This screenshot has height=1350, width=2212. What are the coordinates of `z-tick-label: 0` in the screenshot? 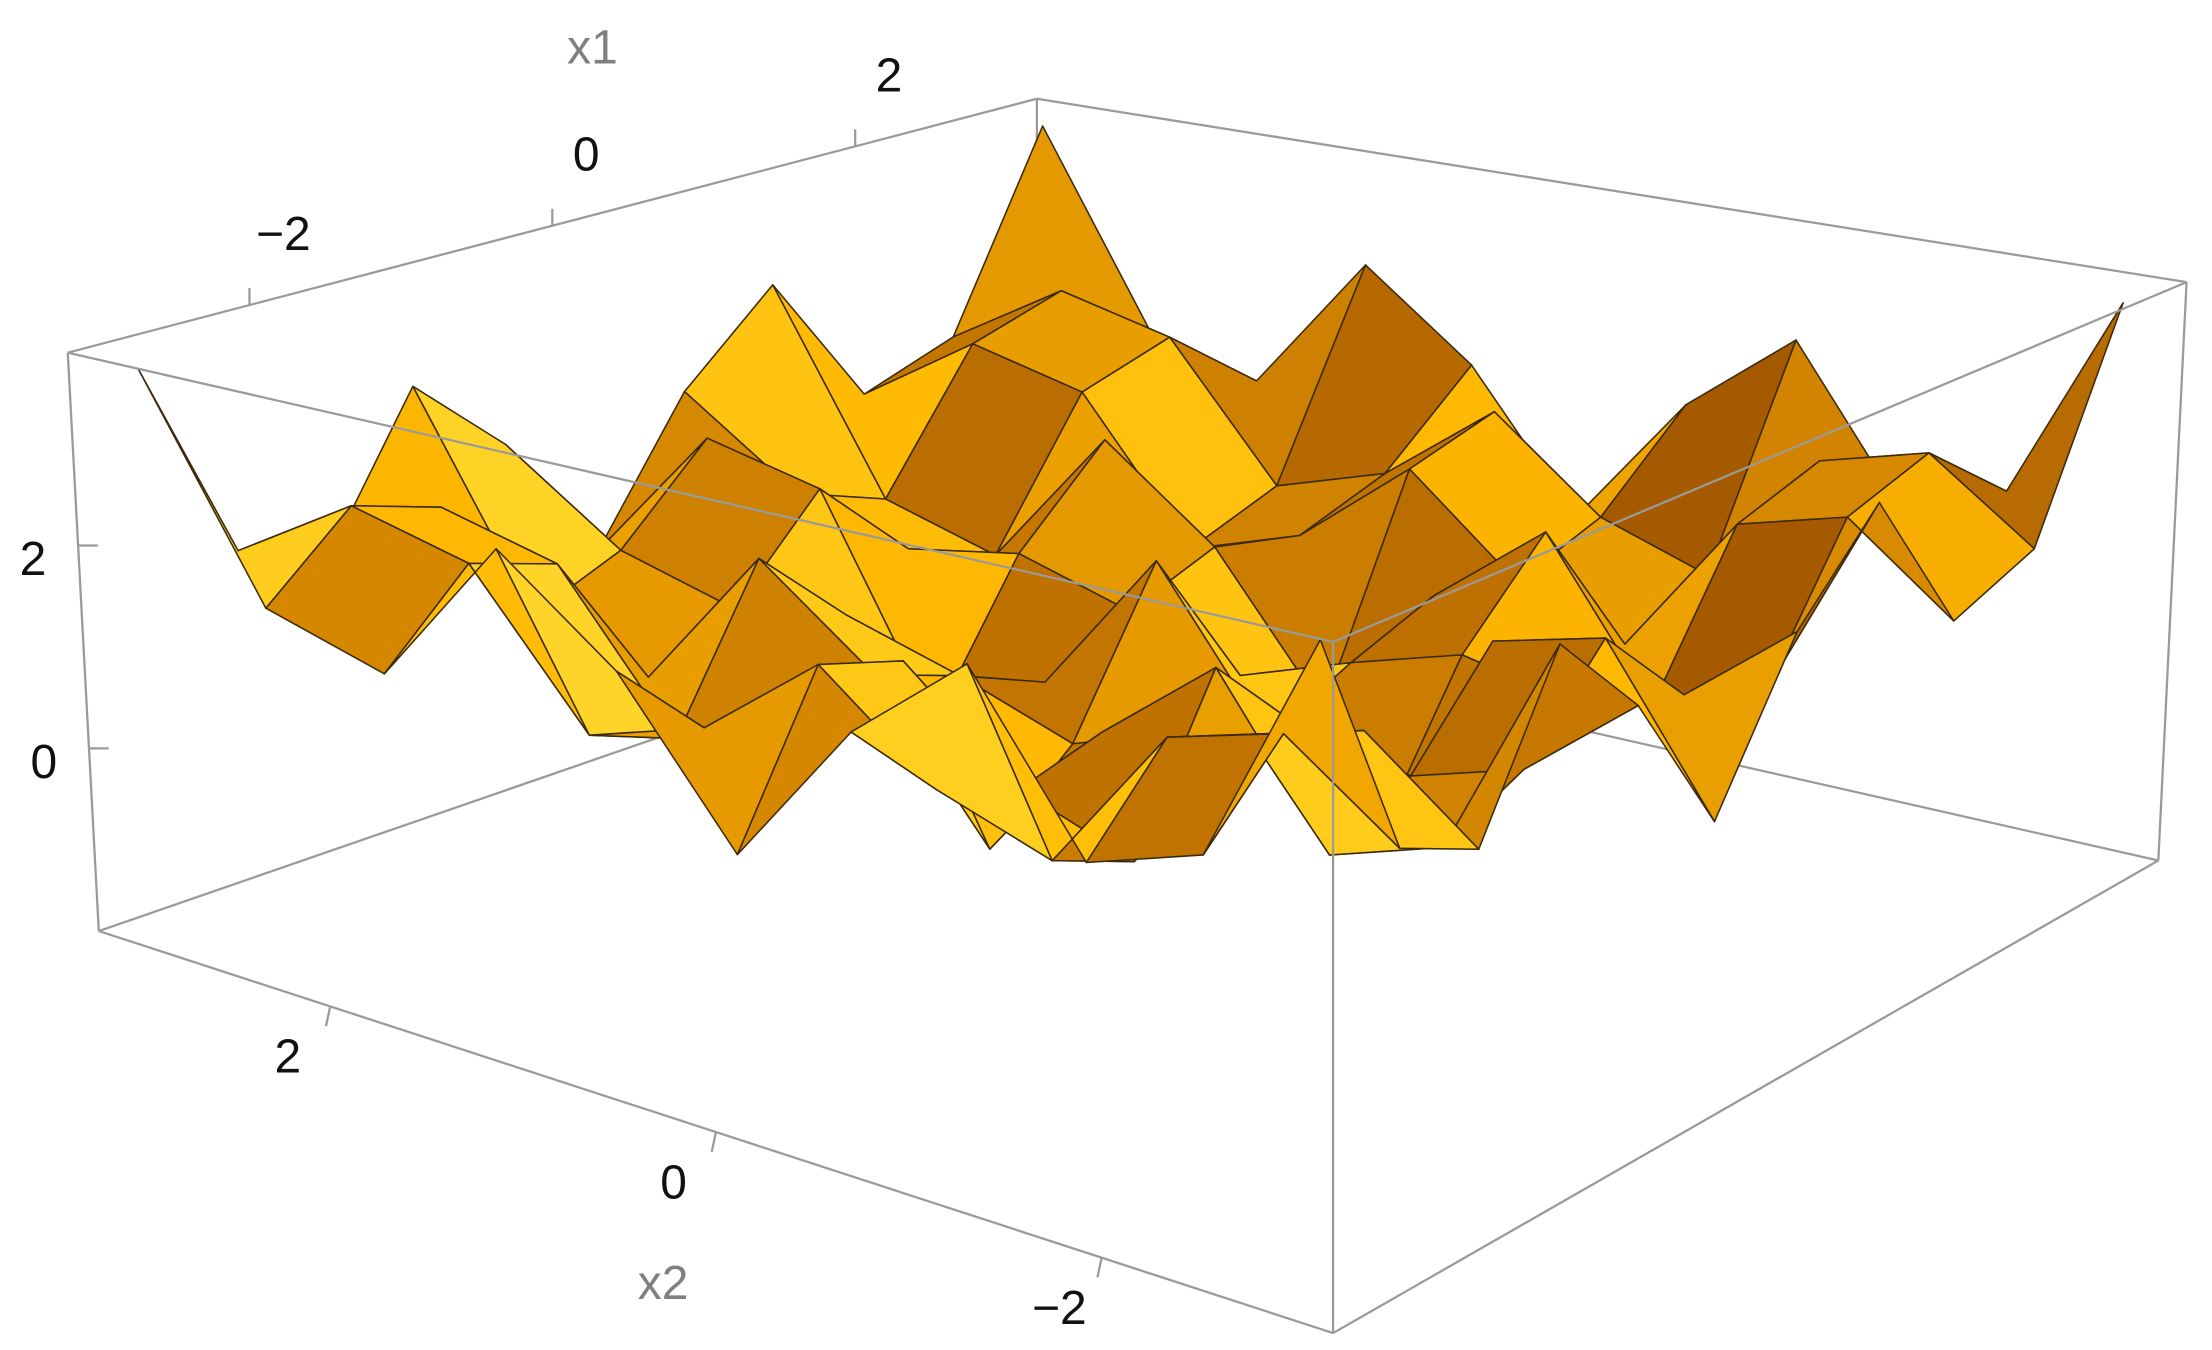 It's located at (44, 762).